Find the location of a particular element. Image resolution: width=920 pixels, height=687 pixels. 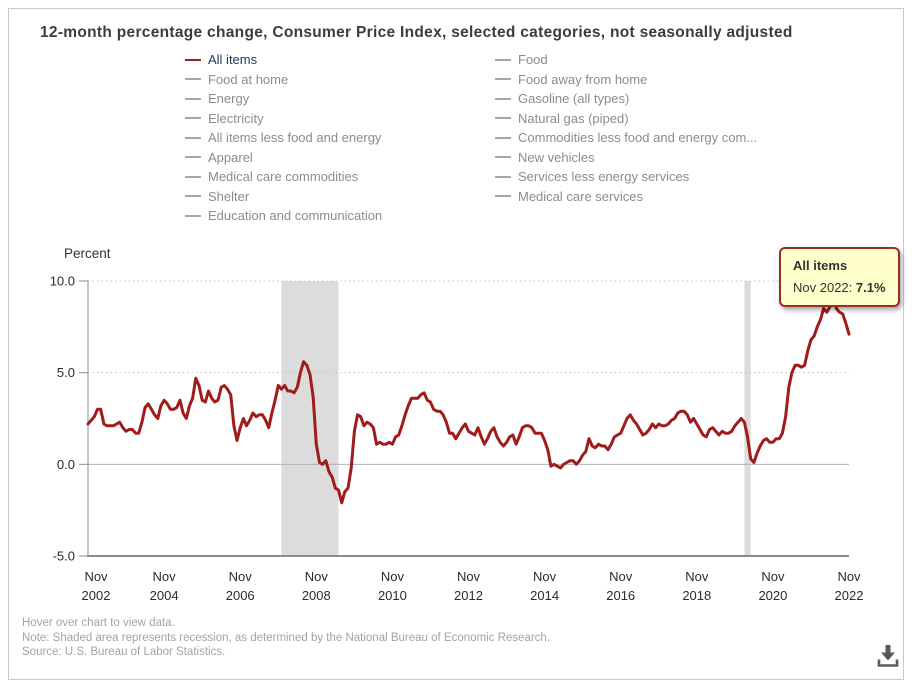

legend-label: Food is located at coordinates (533, 60).